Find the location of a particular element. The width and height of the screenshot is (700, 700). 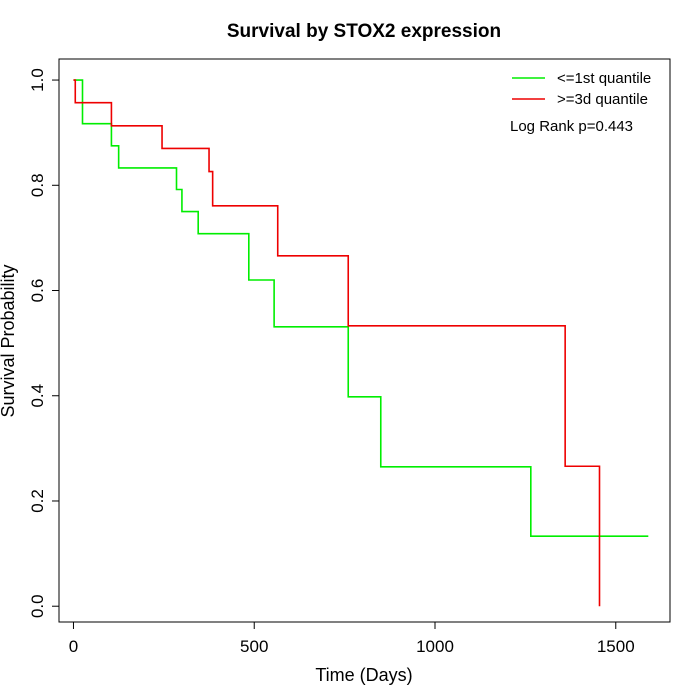

x-axis-label: Time (Days) is located at coordinates (363, 675).